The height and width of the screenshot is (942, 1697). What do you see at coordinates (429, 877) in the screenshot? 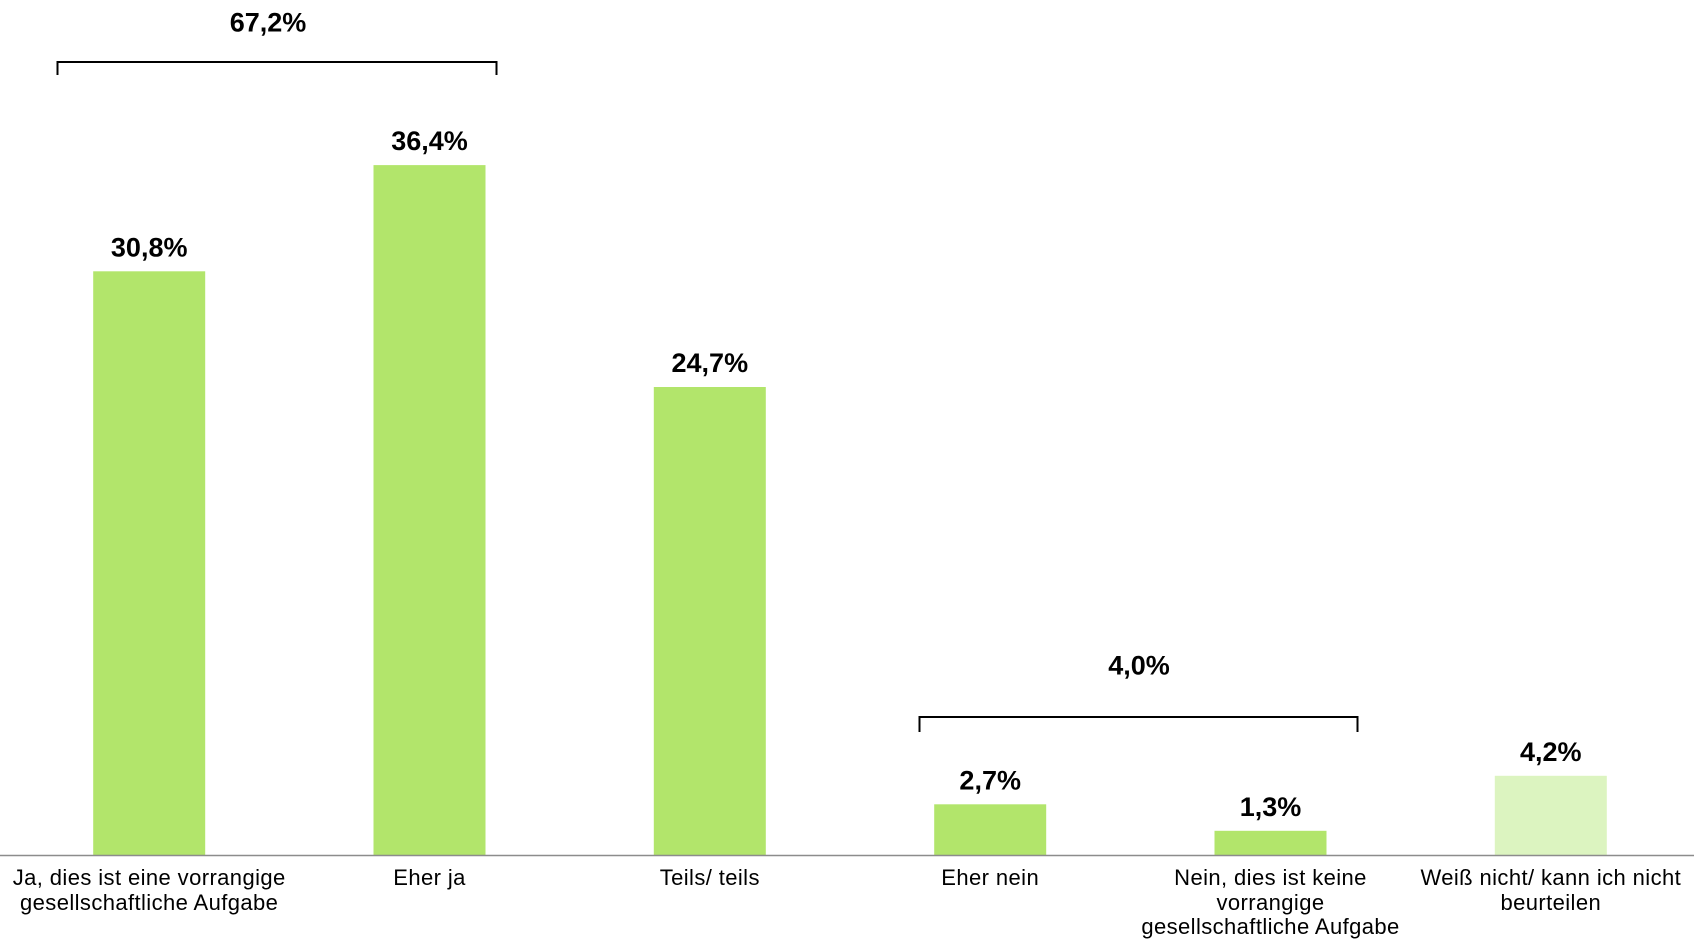
I see `category-label-eher-ja: Eher ja` at bounding box center [429, 877].